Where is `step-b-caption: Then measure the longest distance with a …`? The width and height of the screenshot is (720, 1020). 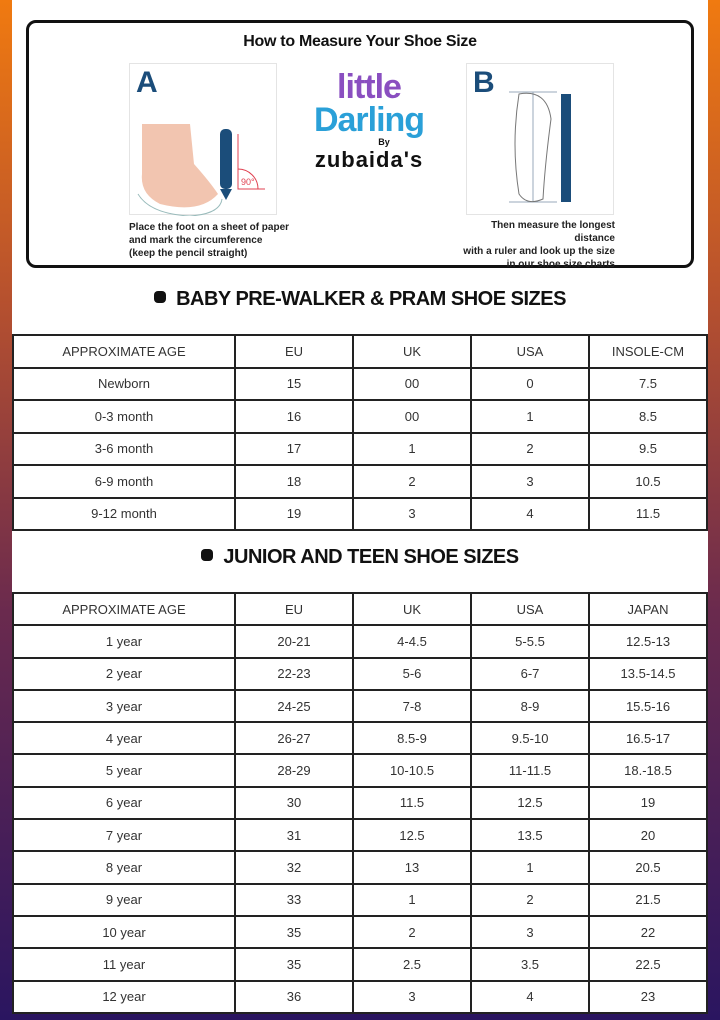
step-b-caption: Then measure the longest distance with a … is located at coordinates (539, 245).